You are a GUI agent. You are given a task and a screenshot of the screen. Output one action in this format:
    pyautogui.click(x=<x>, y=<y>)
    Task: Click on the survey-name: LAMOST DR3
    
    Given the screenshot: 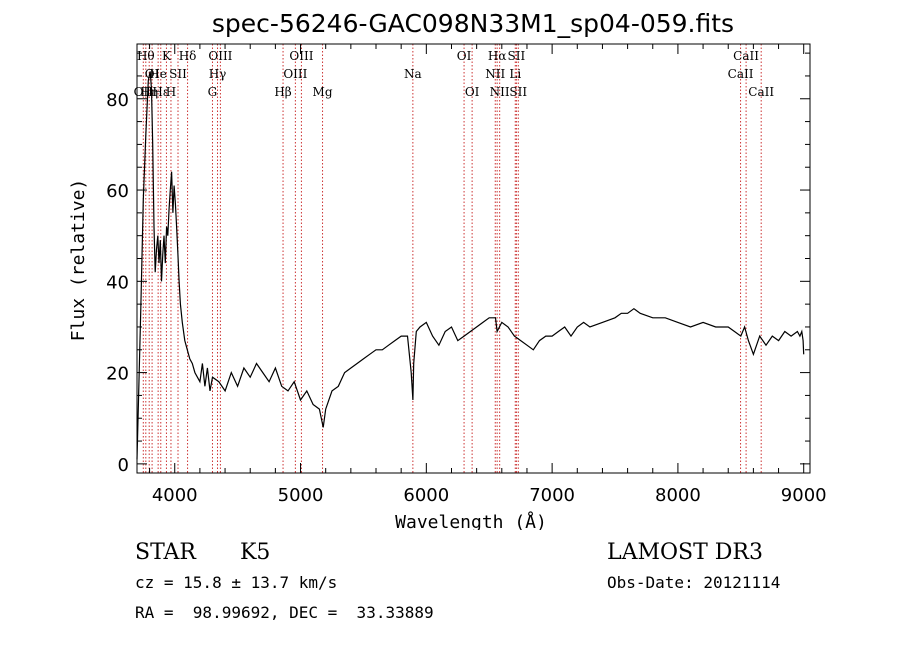 What is the action you would take?
    pyautogui.click(x=685, y=552)
    